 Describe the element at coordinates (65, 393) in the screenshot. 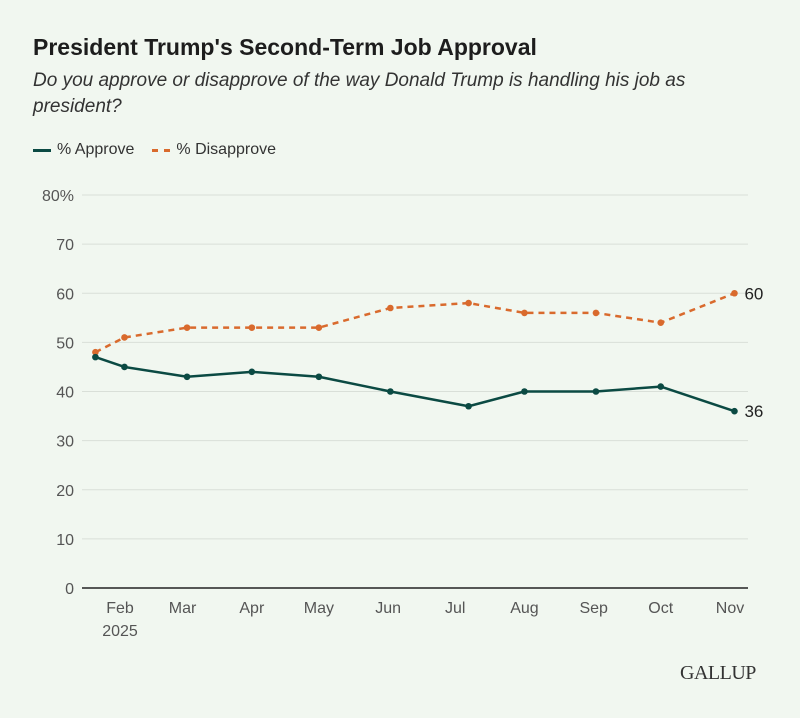

I see `y-tick-label: 40` at that location.